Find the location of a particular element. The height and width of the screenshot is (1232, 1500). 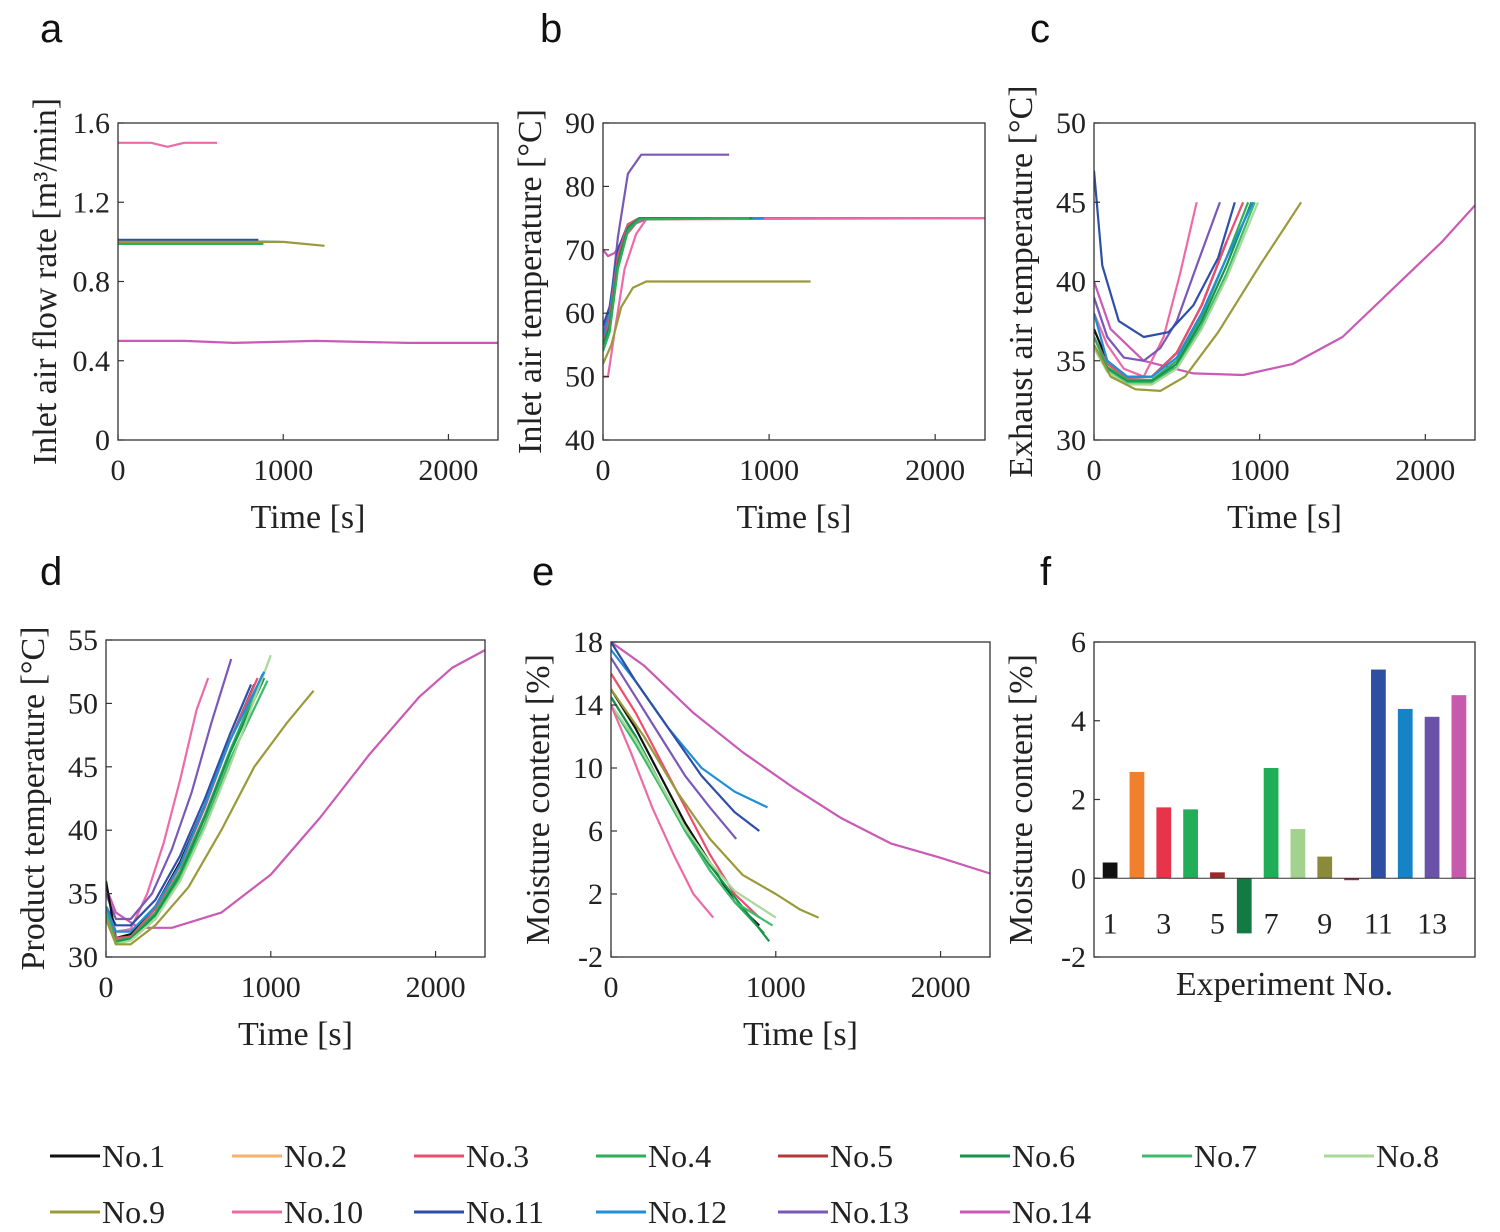

y-tick-label: 10 is located at coordinates (588, 768).